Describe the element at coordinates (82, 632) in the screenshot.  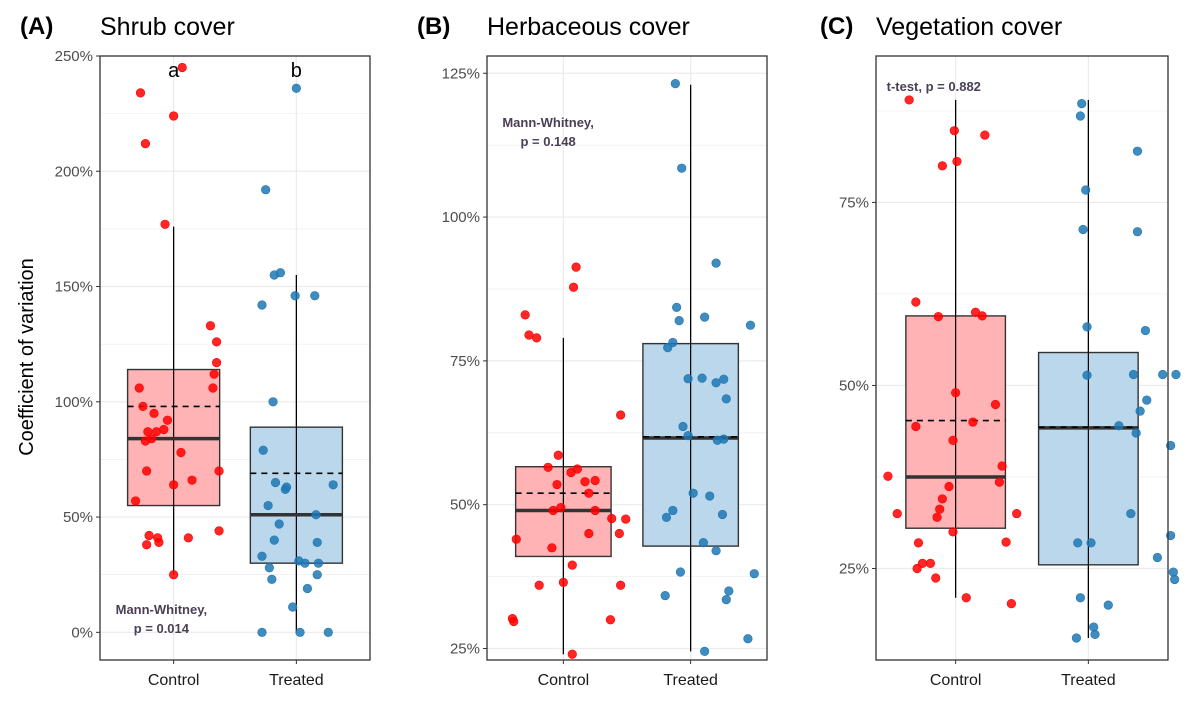
I see `y-tick-label: 0%` at that location.